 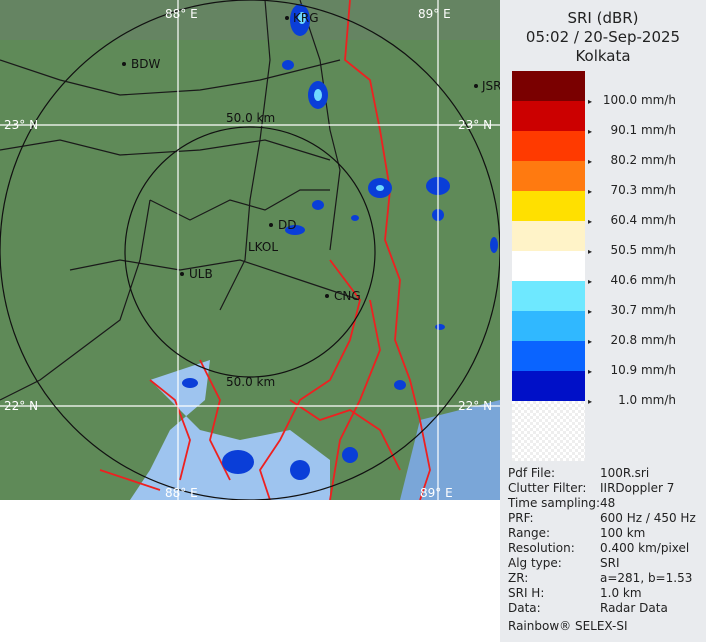 What do you see at coordinates (645, 548) in the screenshot?
I see `info-value: 0.400 km/pixel` at bounding box center [645, 548].